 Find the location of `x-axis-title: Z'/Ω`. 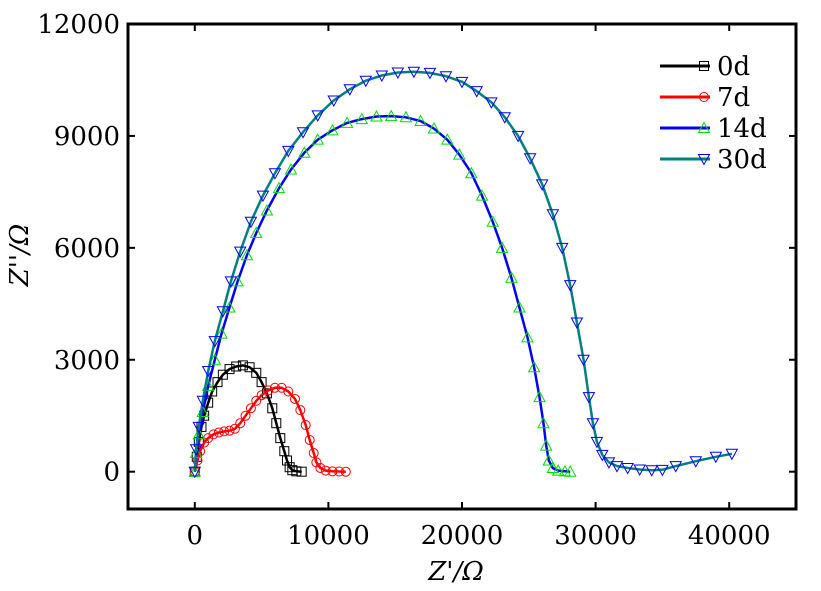

x-axis-title: Z'/Ω is located at coordinates (455, 572).